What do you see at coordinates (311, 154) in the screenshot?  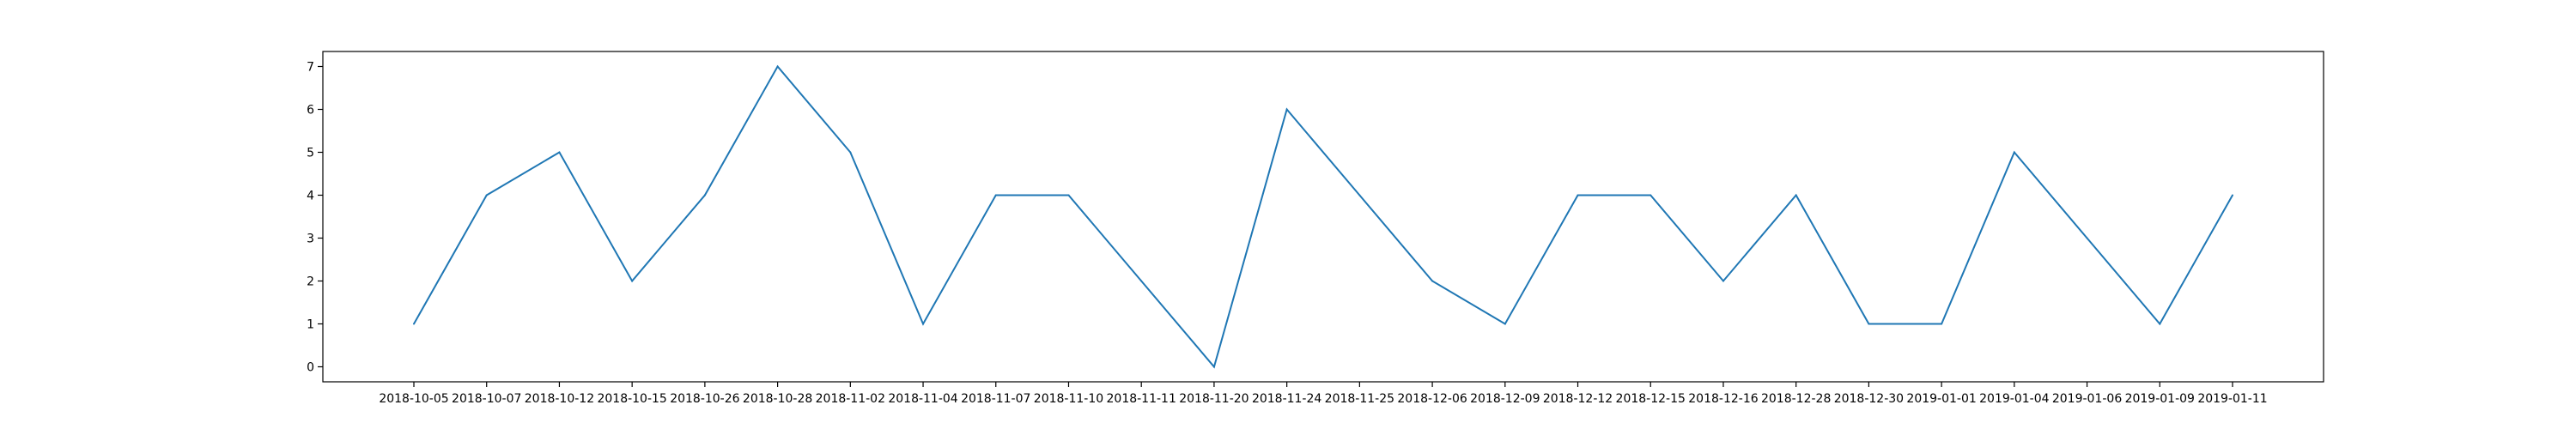 I see `y-tick-label: 5` at bounding box center [311, 154].